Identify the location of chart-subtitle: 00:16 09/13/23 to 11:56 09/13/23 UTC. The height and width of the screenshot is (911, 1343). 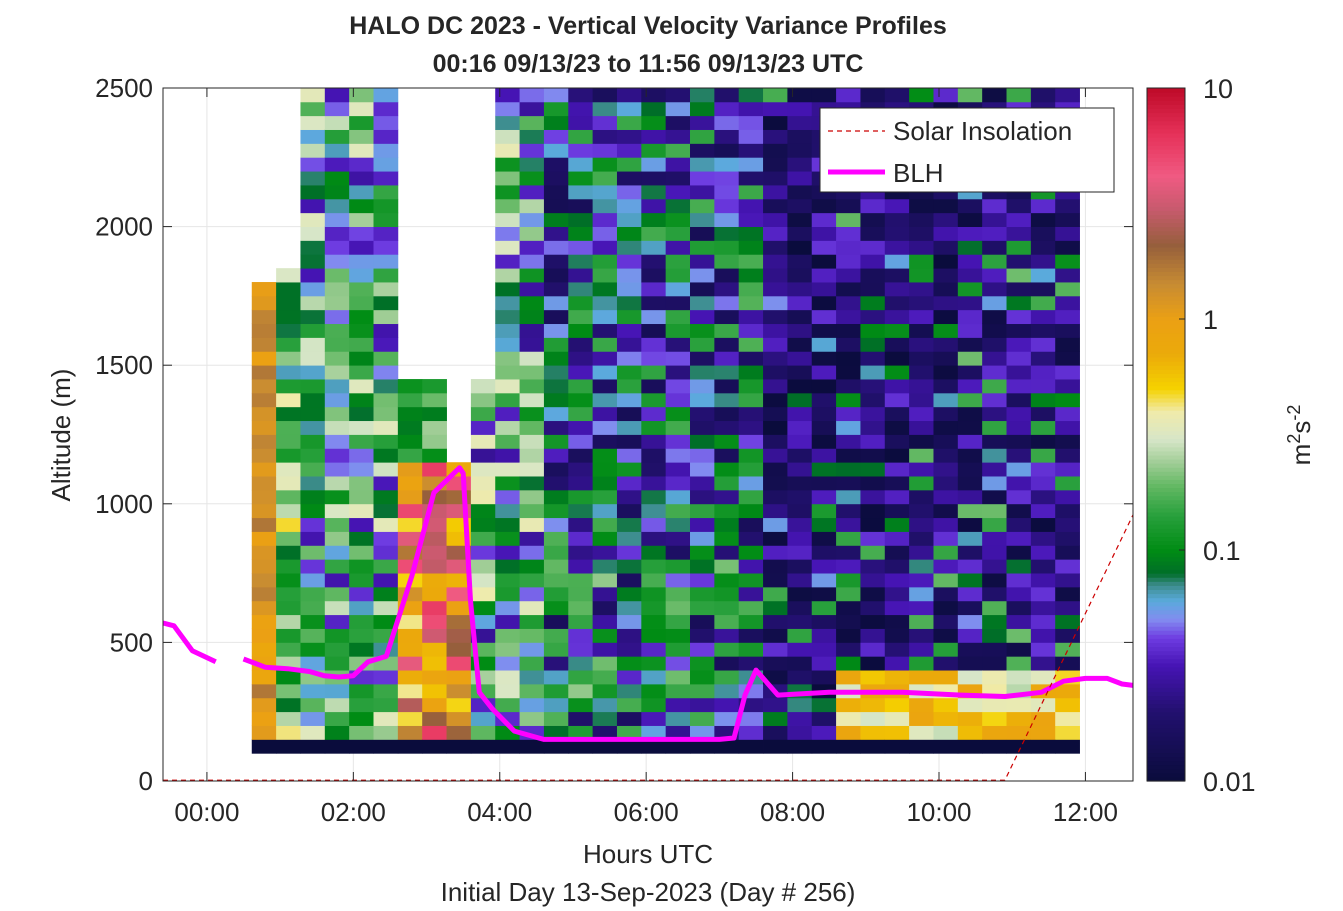
(648, 64).